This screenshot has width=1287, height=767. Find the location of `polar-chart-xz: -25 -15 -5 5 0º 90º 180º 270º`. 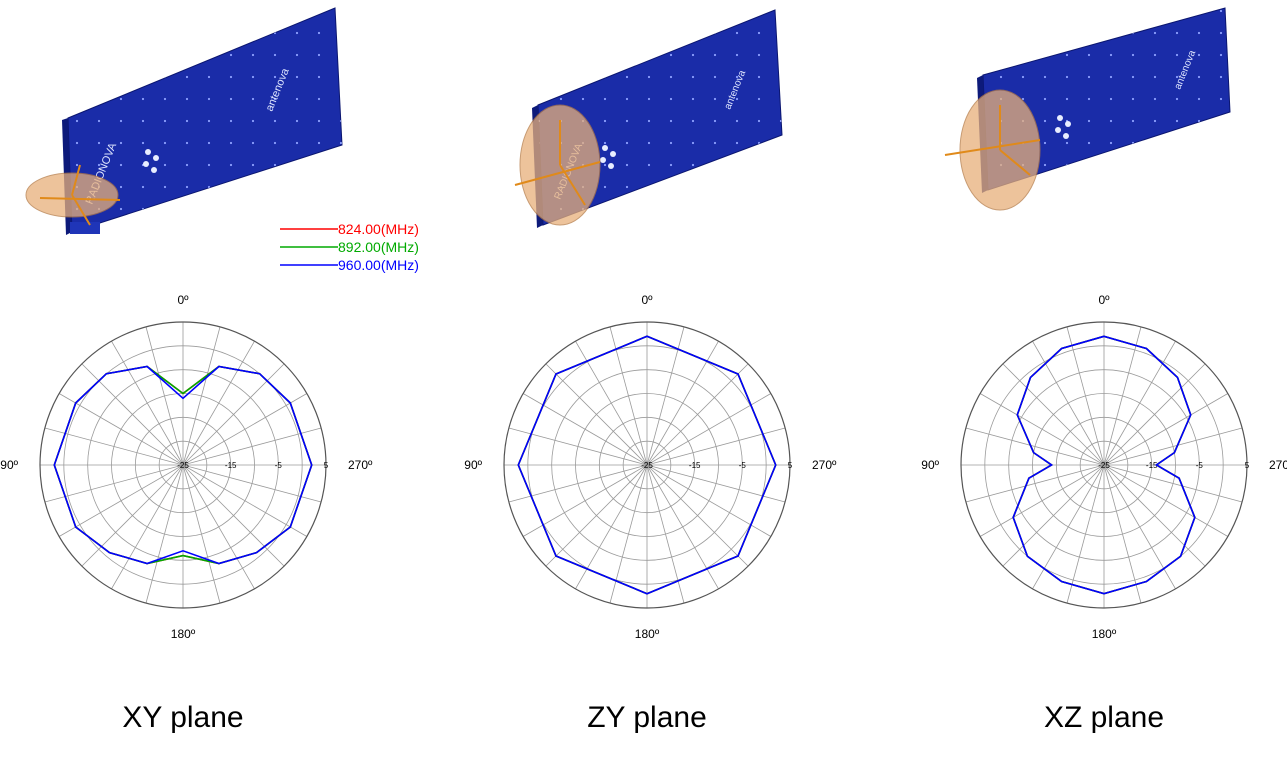

polar-chart-xz: -25 -15 -5 5 0º 90º 180º 270º is located at coordinates (1104, 467).